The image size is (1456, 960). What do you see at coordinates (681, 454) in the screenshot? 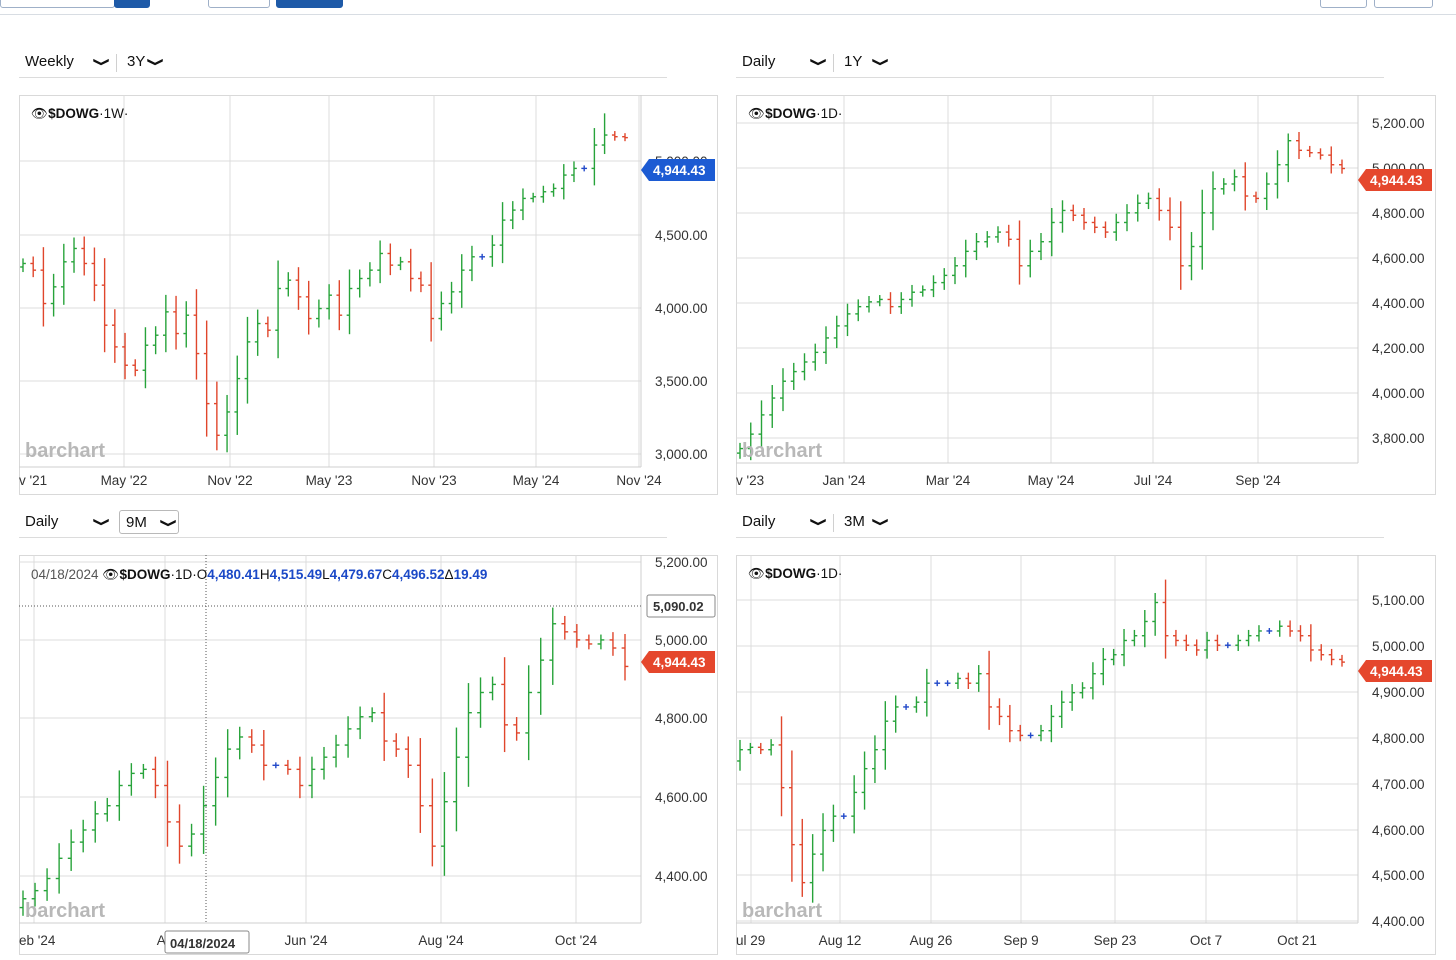
I see `y-tick-label: 3,000.00` at bounding box center [681, 454].